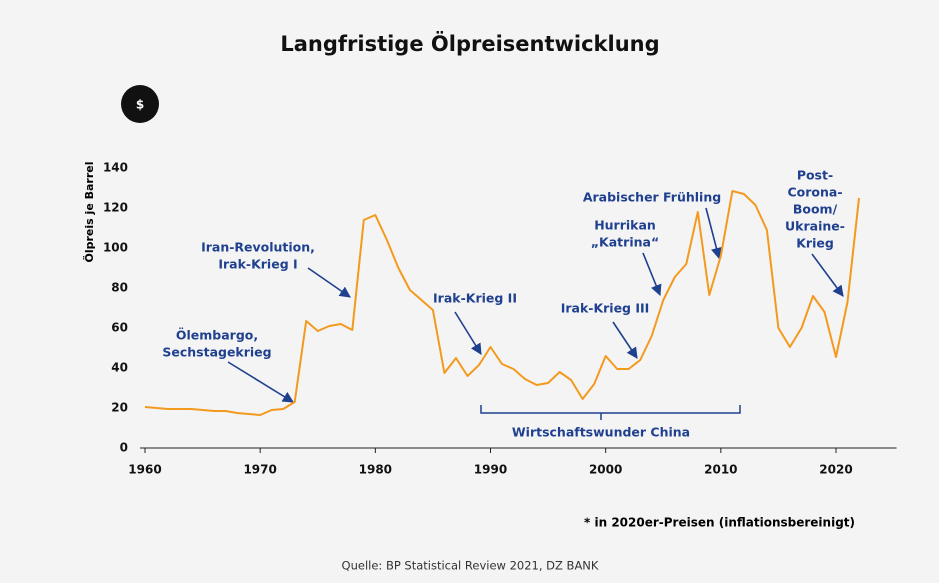 This screenshot has width=939, height=583. What do you see at coordinates (610, 412) in the screenshot?
I see `bracket` at bounding box center [610, 412].